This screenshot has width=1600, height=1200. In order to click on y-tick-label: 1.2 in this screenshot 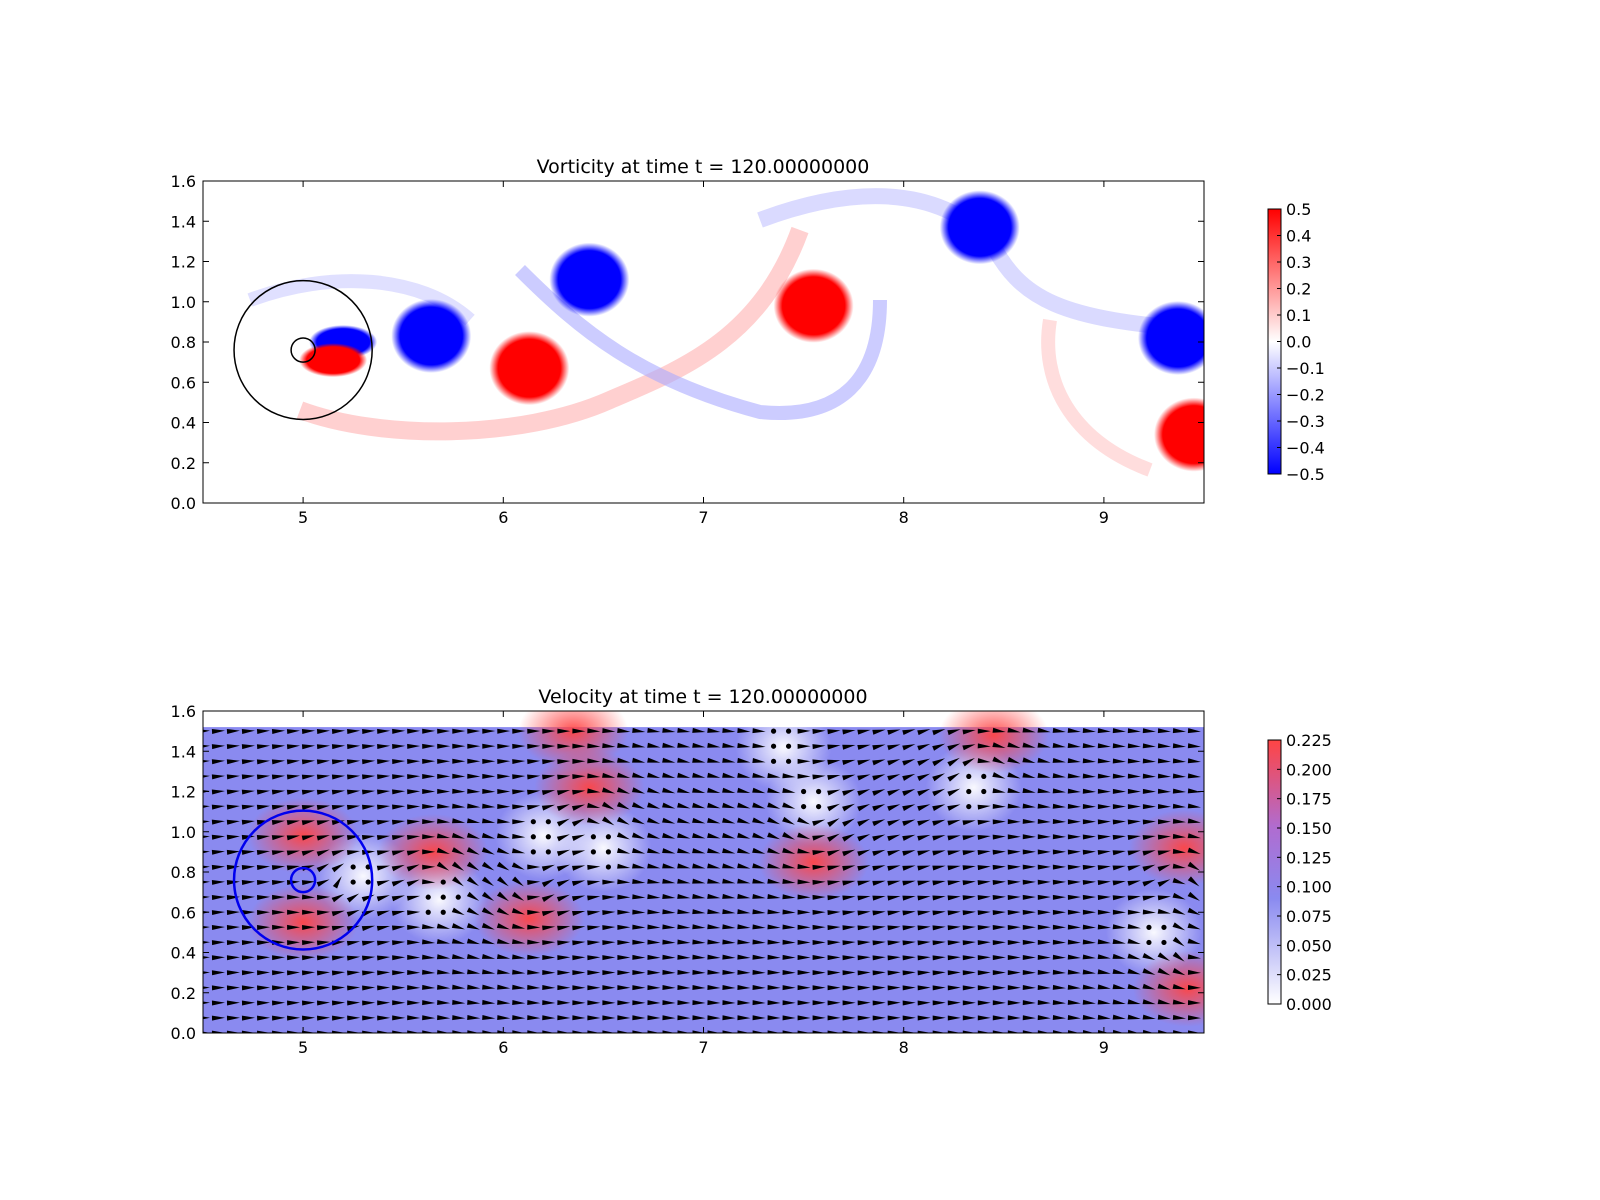, I will do `click(183, 792)`.